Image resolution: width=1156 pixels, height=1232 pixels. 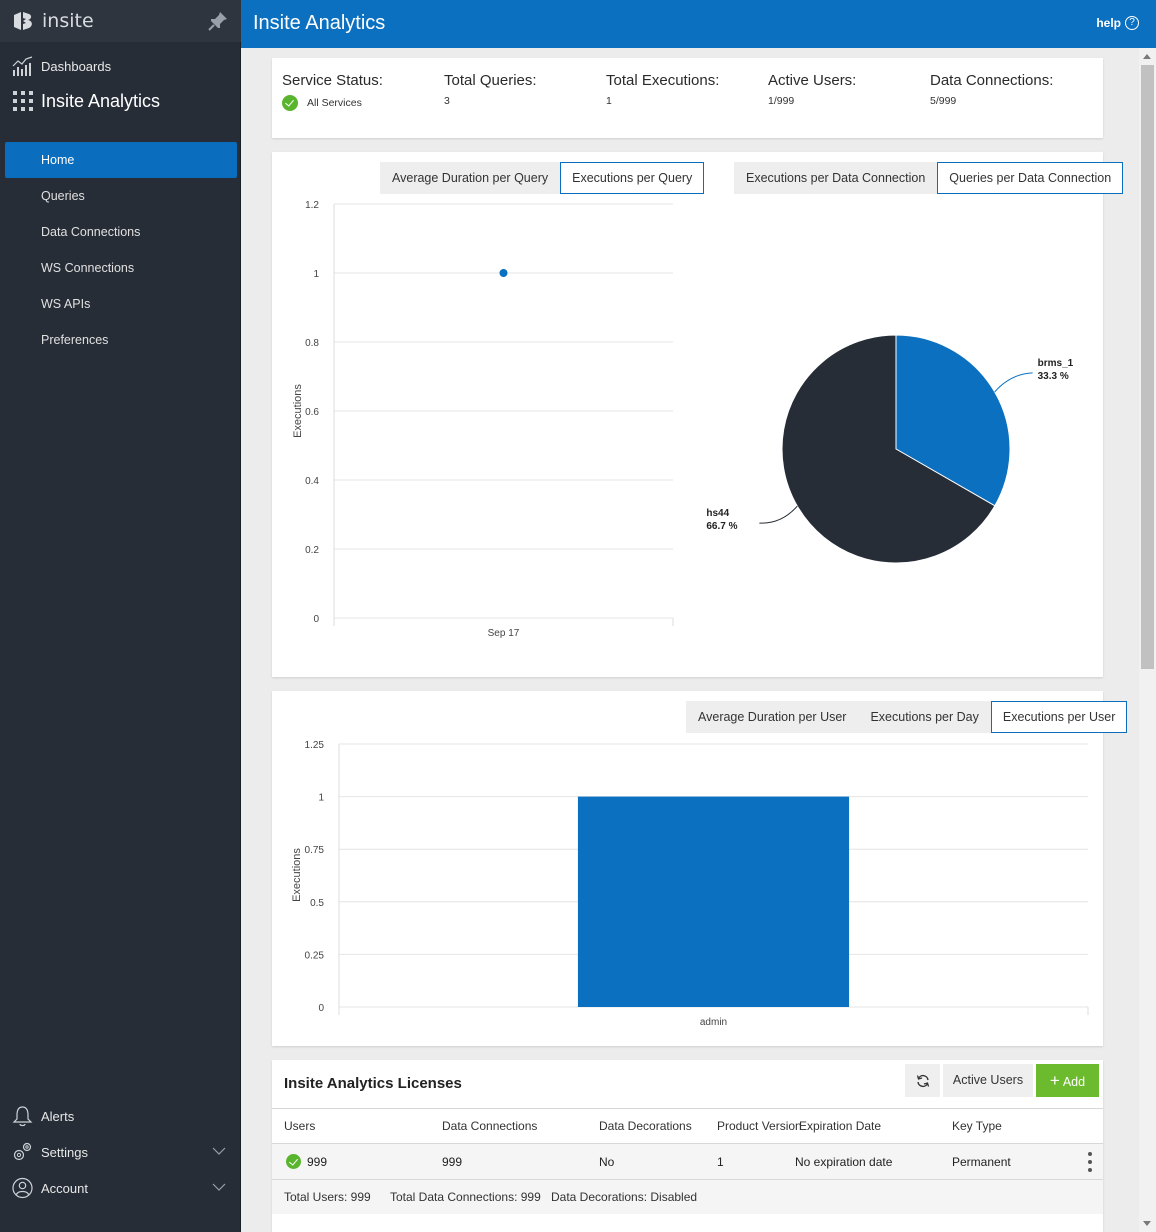 I want to click on bell-icon, so click(x=22, y=1116).